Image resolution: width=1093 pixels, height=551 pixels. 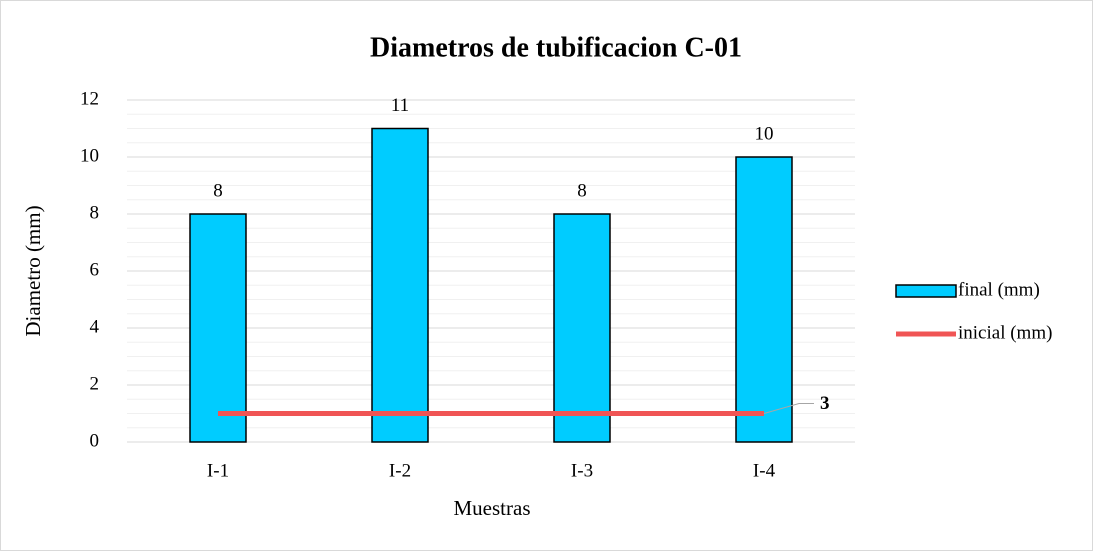 I want to click on data-label: 11, so click(x=400, y=105).